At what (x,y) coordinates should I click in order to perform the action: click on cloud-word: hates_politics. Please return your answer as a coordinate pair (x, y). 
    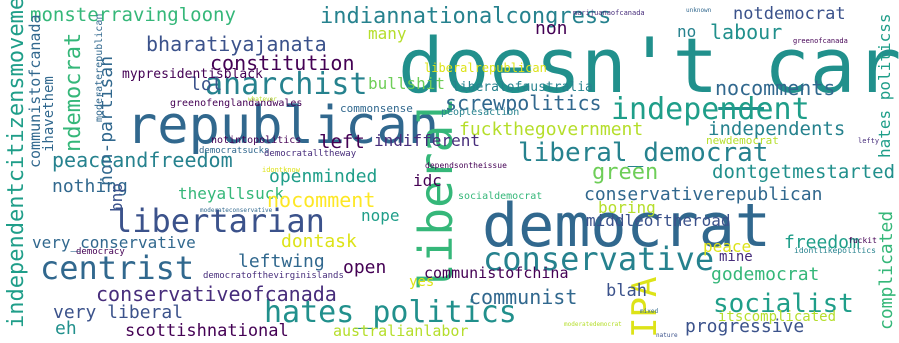
    Looking at the image, I should click on (390, 312).